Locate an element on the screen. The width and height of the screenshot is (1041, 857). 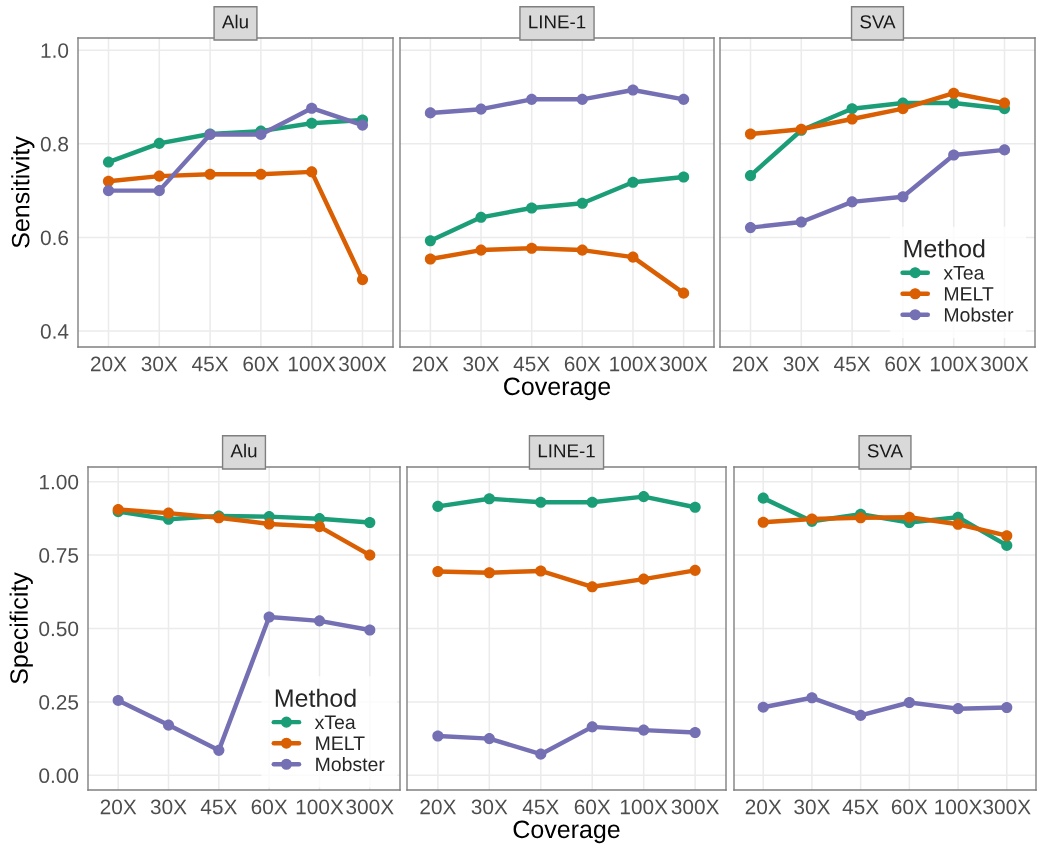
y-tick-label: 0.00 is located at coordinates (59, 776).